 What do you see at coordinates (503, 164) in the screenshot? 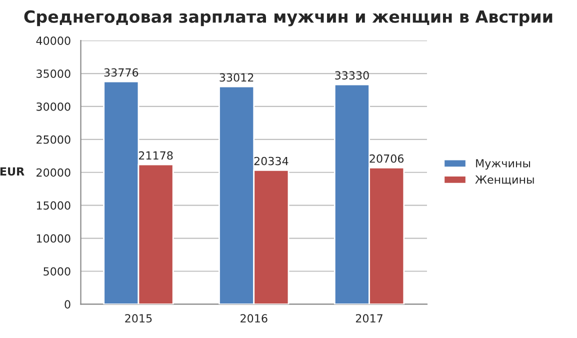
I see `legend-label: Мужчины` at bounding box center [503, 164].